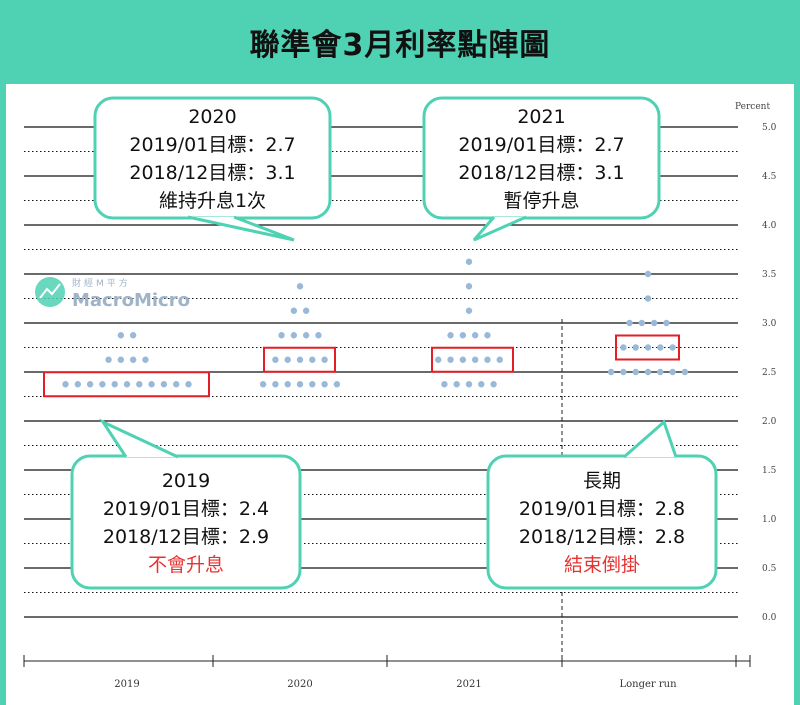 The image size is (800, 705). What do you see at coordinates (186, 509) in the screenshot?
I see `callout-text-line: 2019/01目標：2.4` at bounding box center [186, 509].